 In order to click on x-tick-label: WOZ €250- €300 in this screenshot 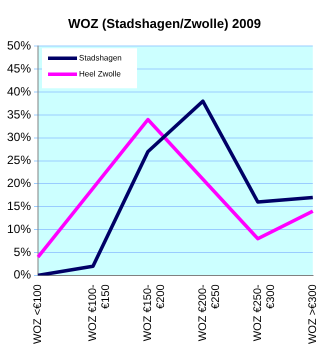, I will do `click(265, 313)`.